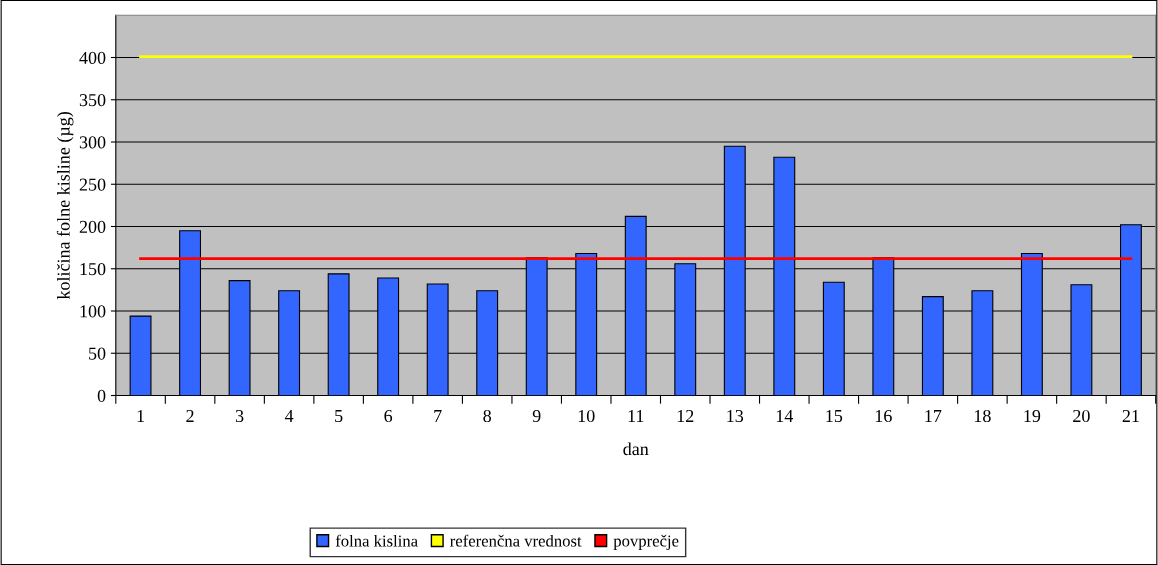 Image resolution: width=1158 pixels, height=565 pixels. Describe the element at coordinates (92, 100) in the screenshot. I see `y-tick-label: 350` at that location.